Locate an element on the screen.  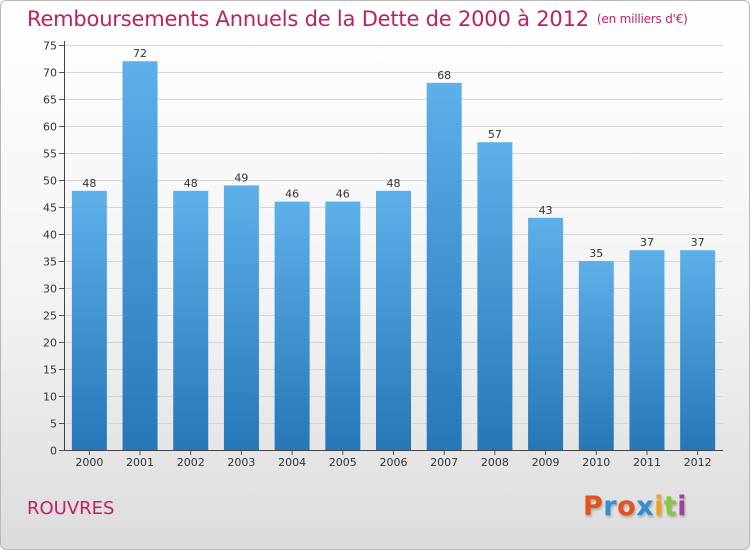
y-tick-label: 20 is located at coordinates (50, 343).